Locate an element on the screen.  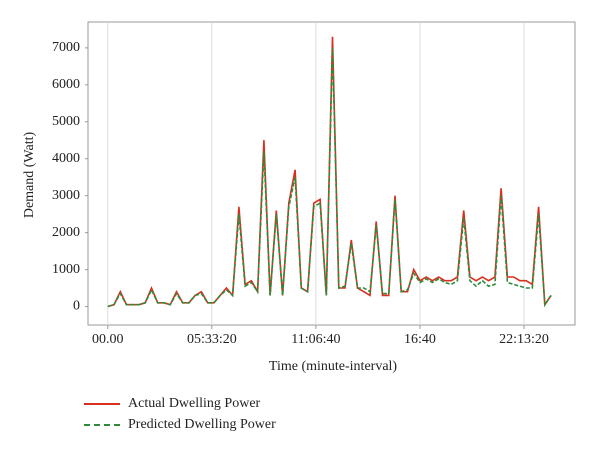
x-axis-title: Time (minute-interval) is located at coordinates (333, 366).